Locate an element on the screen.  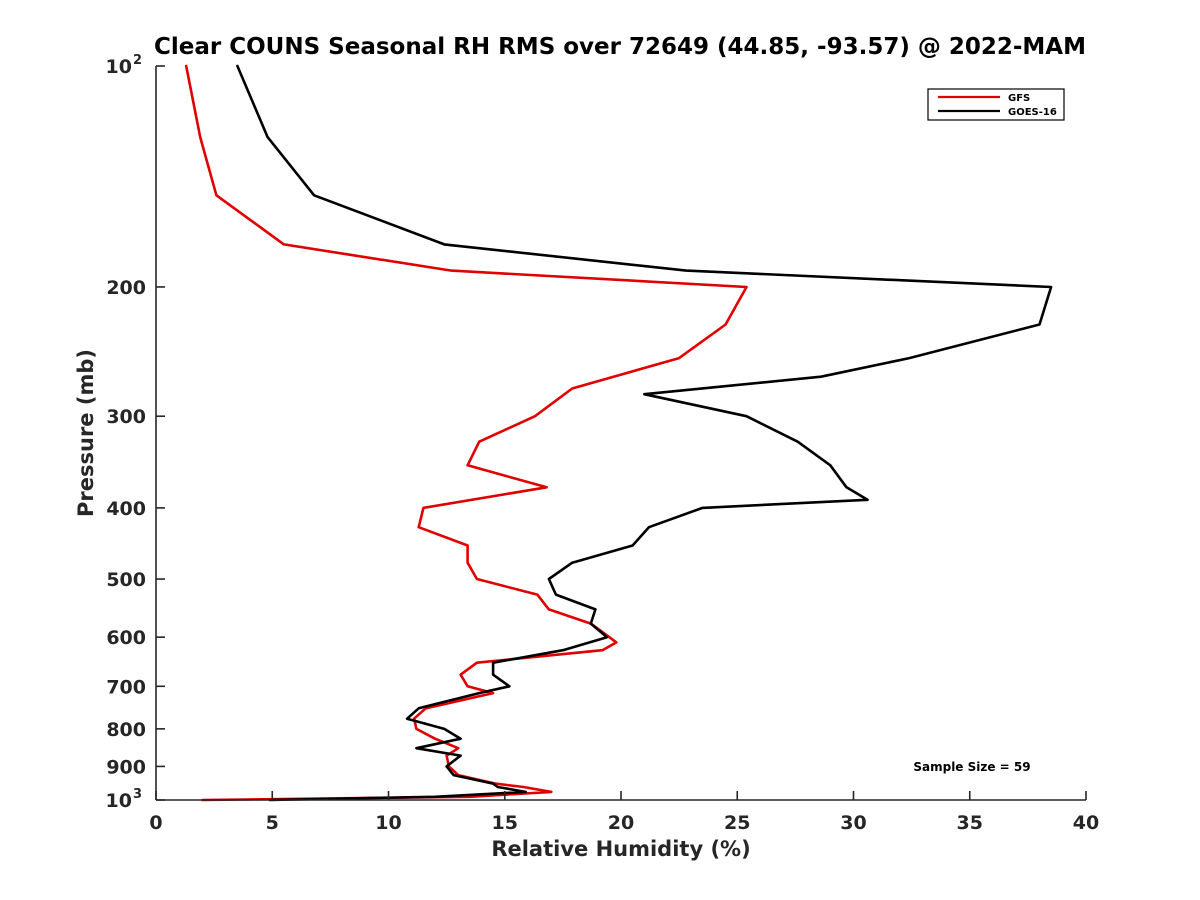
x-tick-label: 10 is located at coordinates (388, 823).